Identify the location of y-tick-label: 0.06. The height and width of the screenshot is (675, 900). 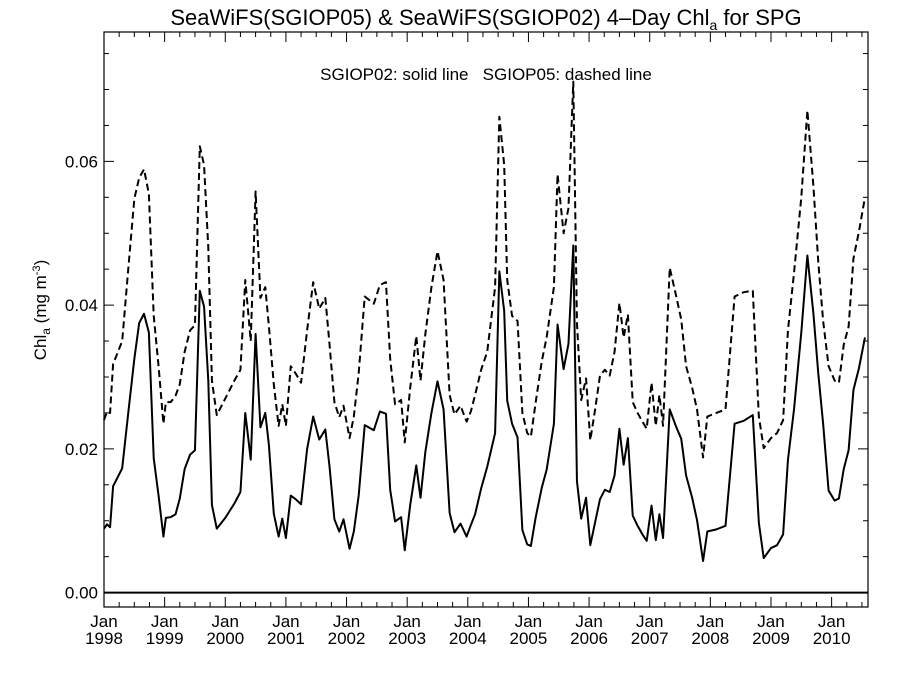
(81, 161).